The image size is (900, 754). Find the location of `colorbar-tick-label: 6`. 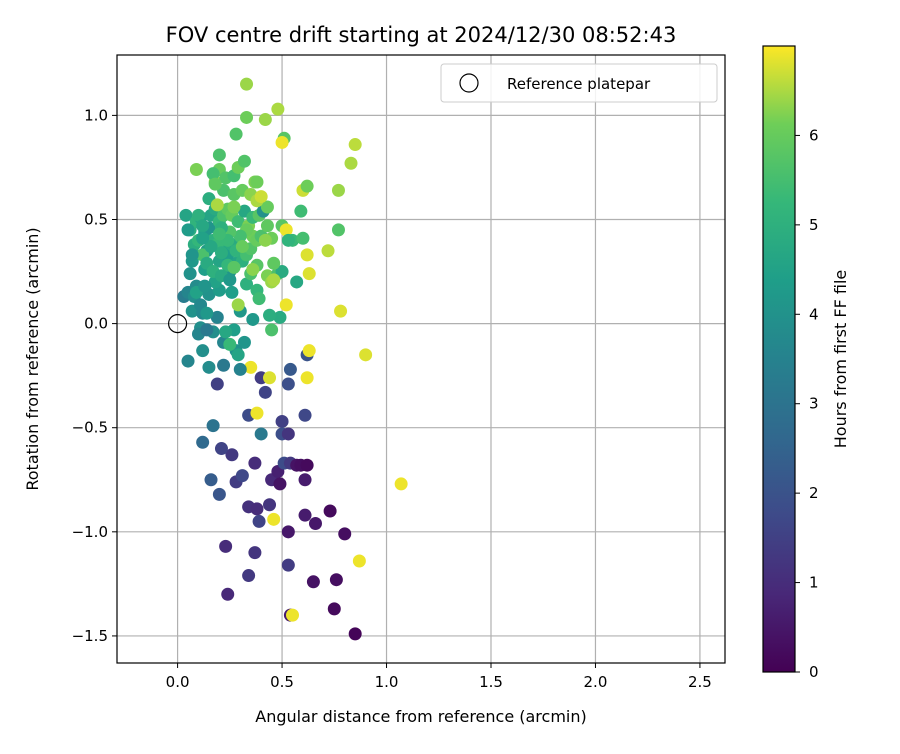

colorbar-tick-label: 6 is located at coordinates (814, 135).